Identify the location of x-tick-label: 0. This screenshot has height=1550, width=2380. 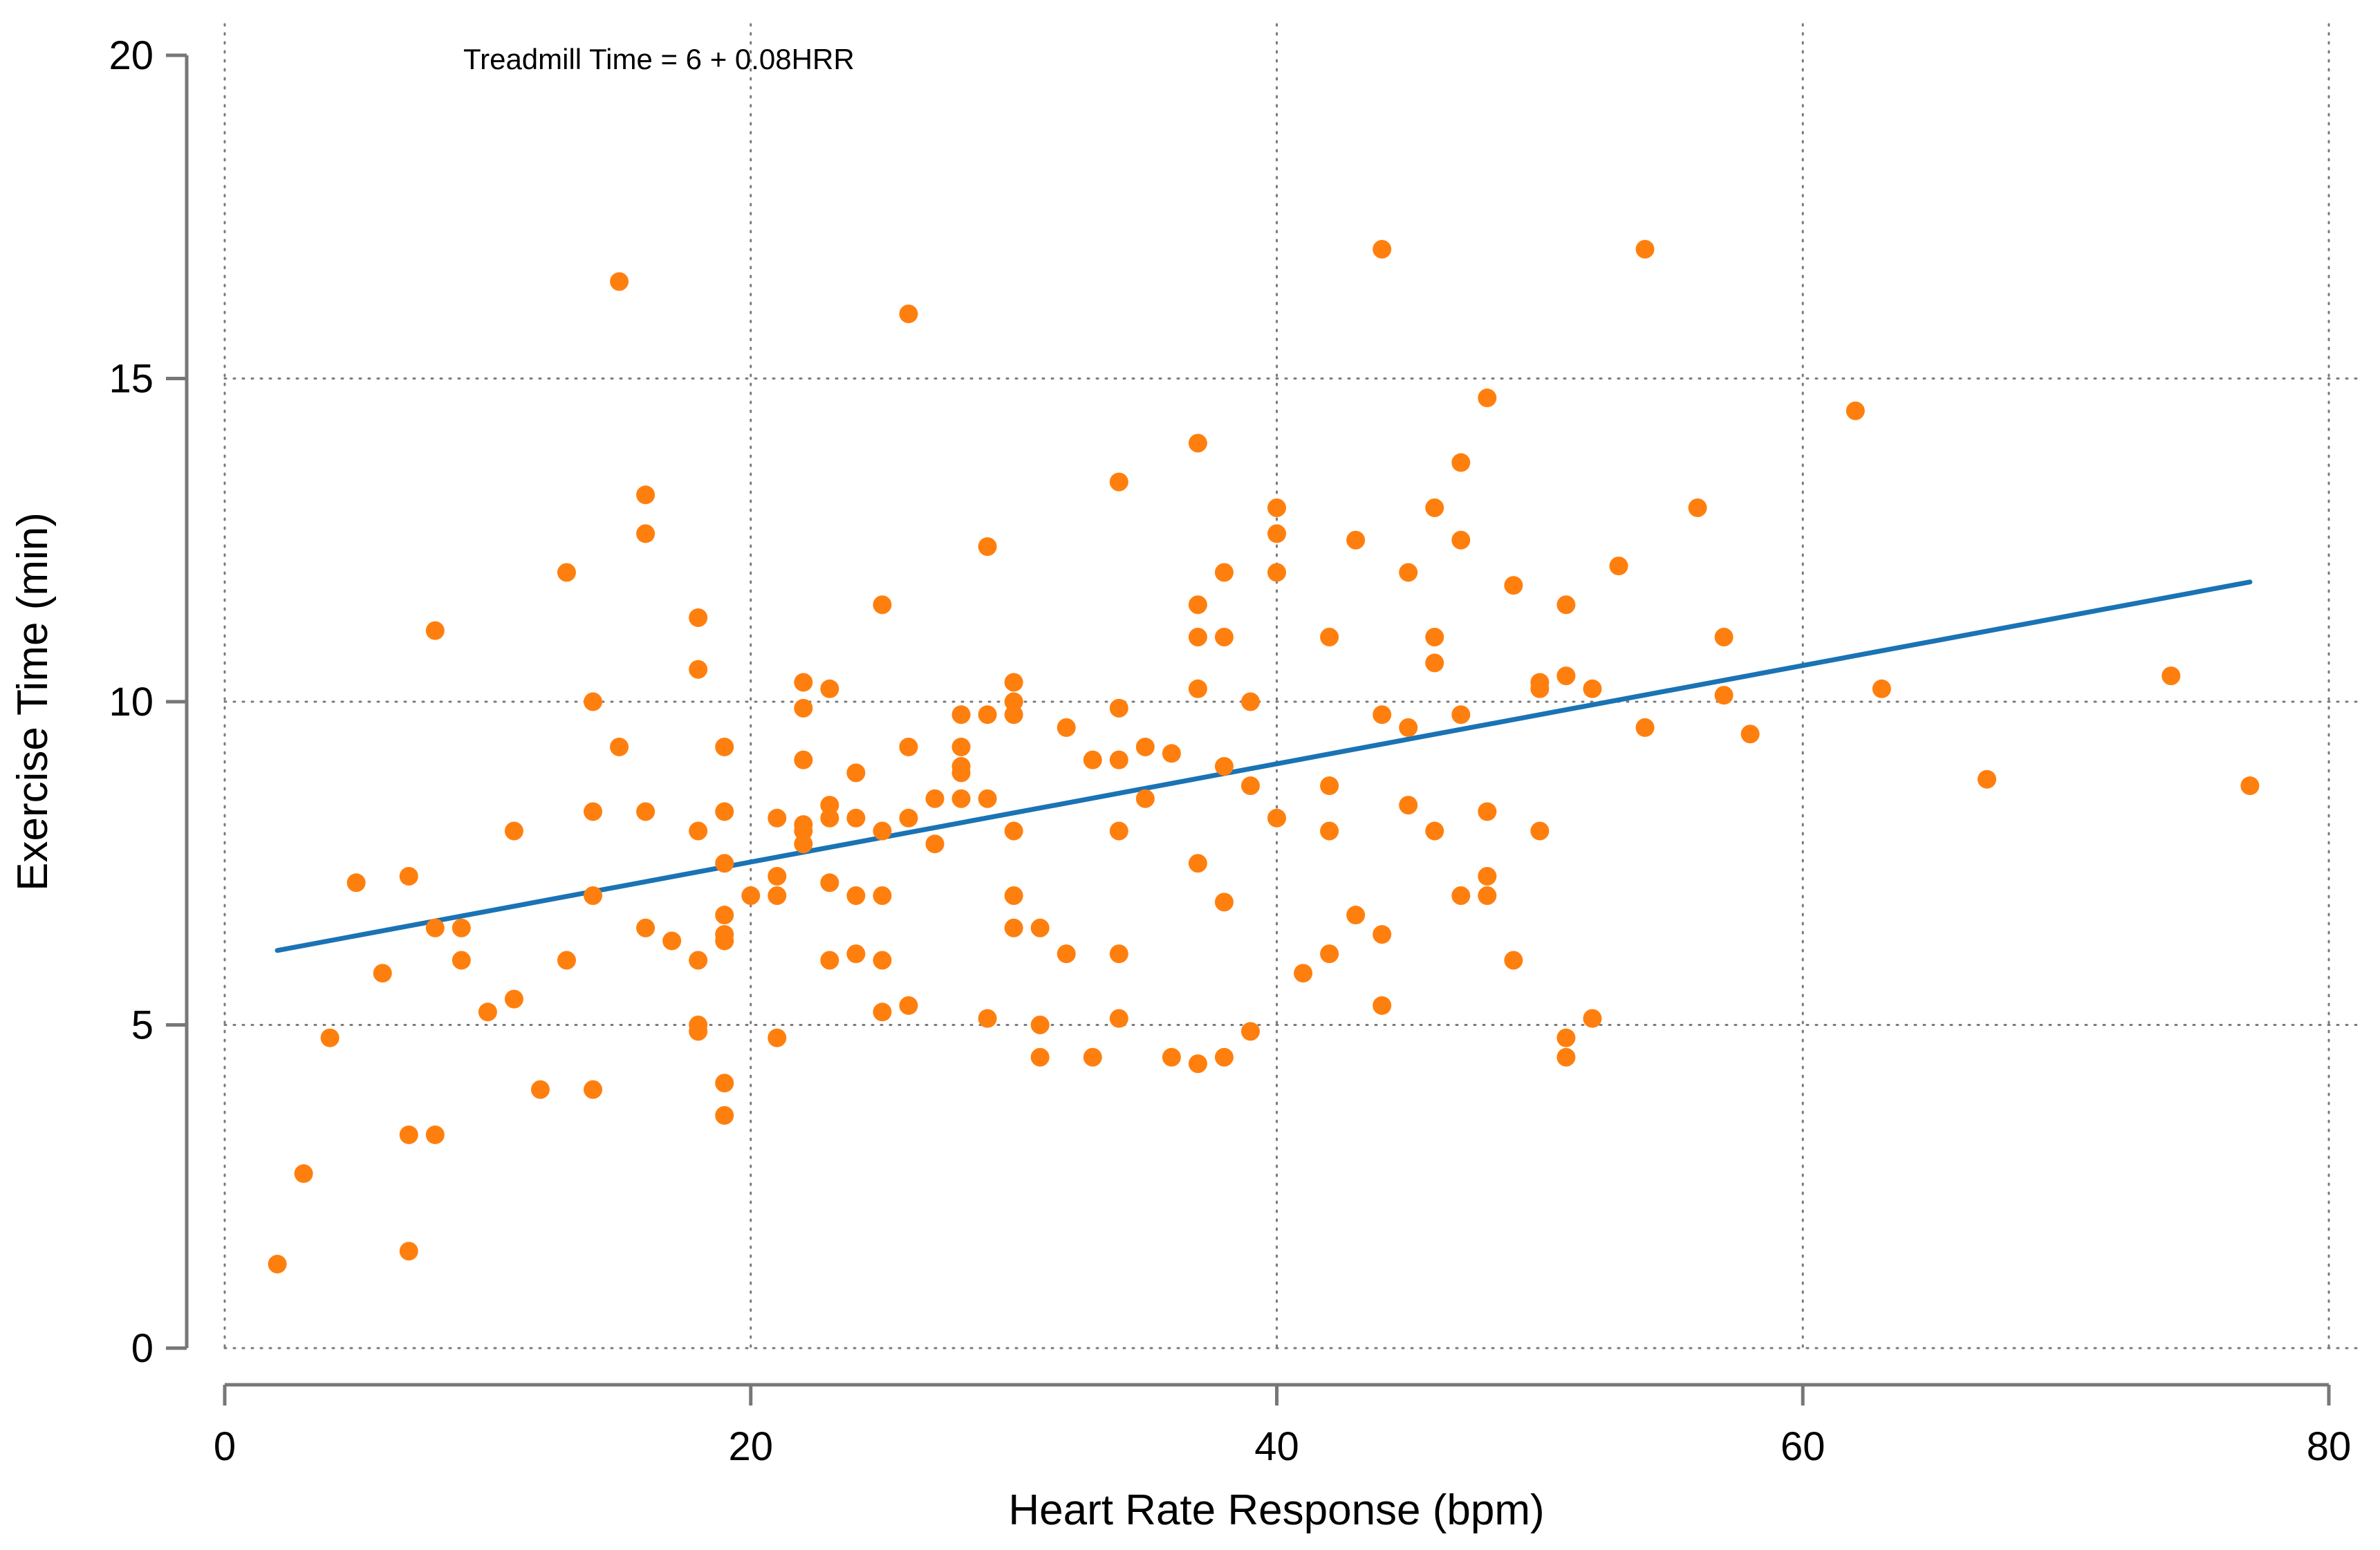
(225, 1447).